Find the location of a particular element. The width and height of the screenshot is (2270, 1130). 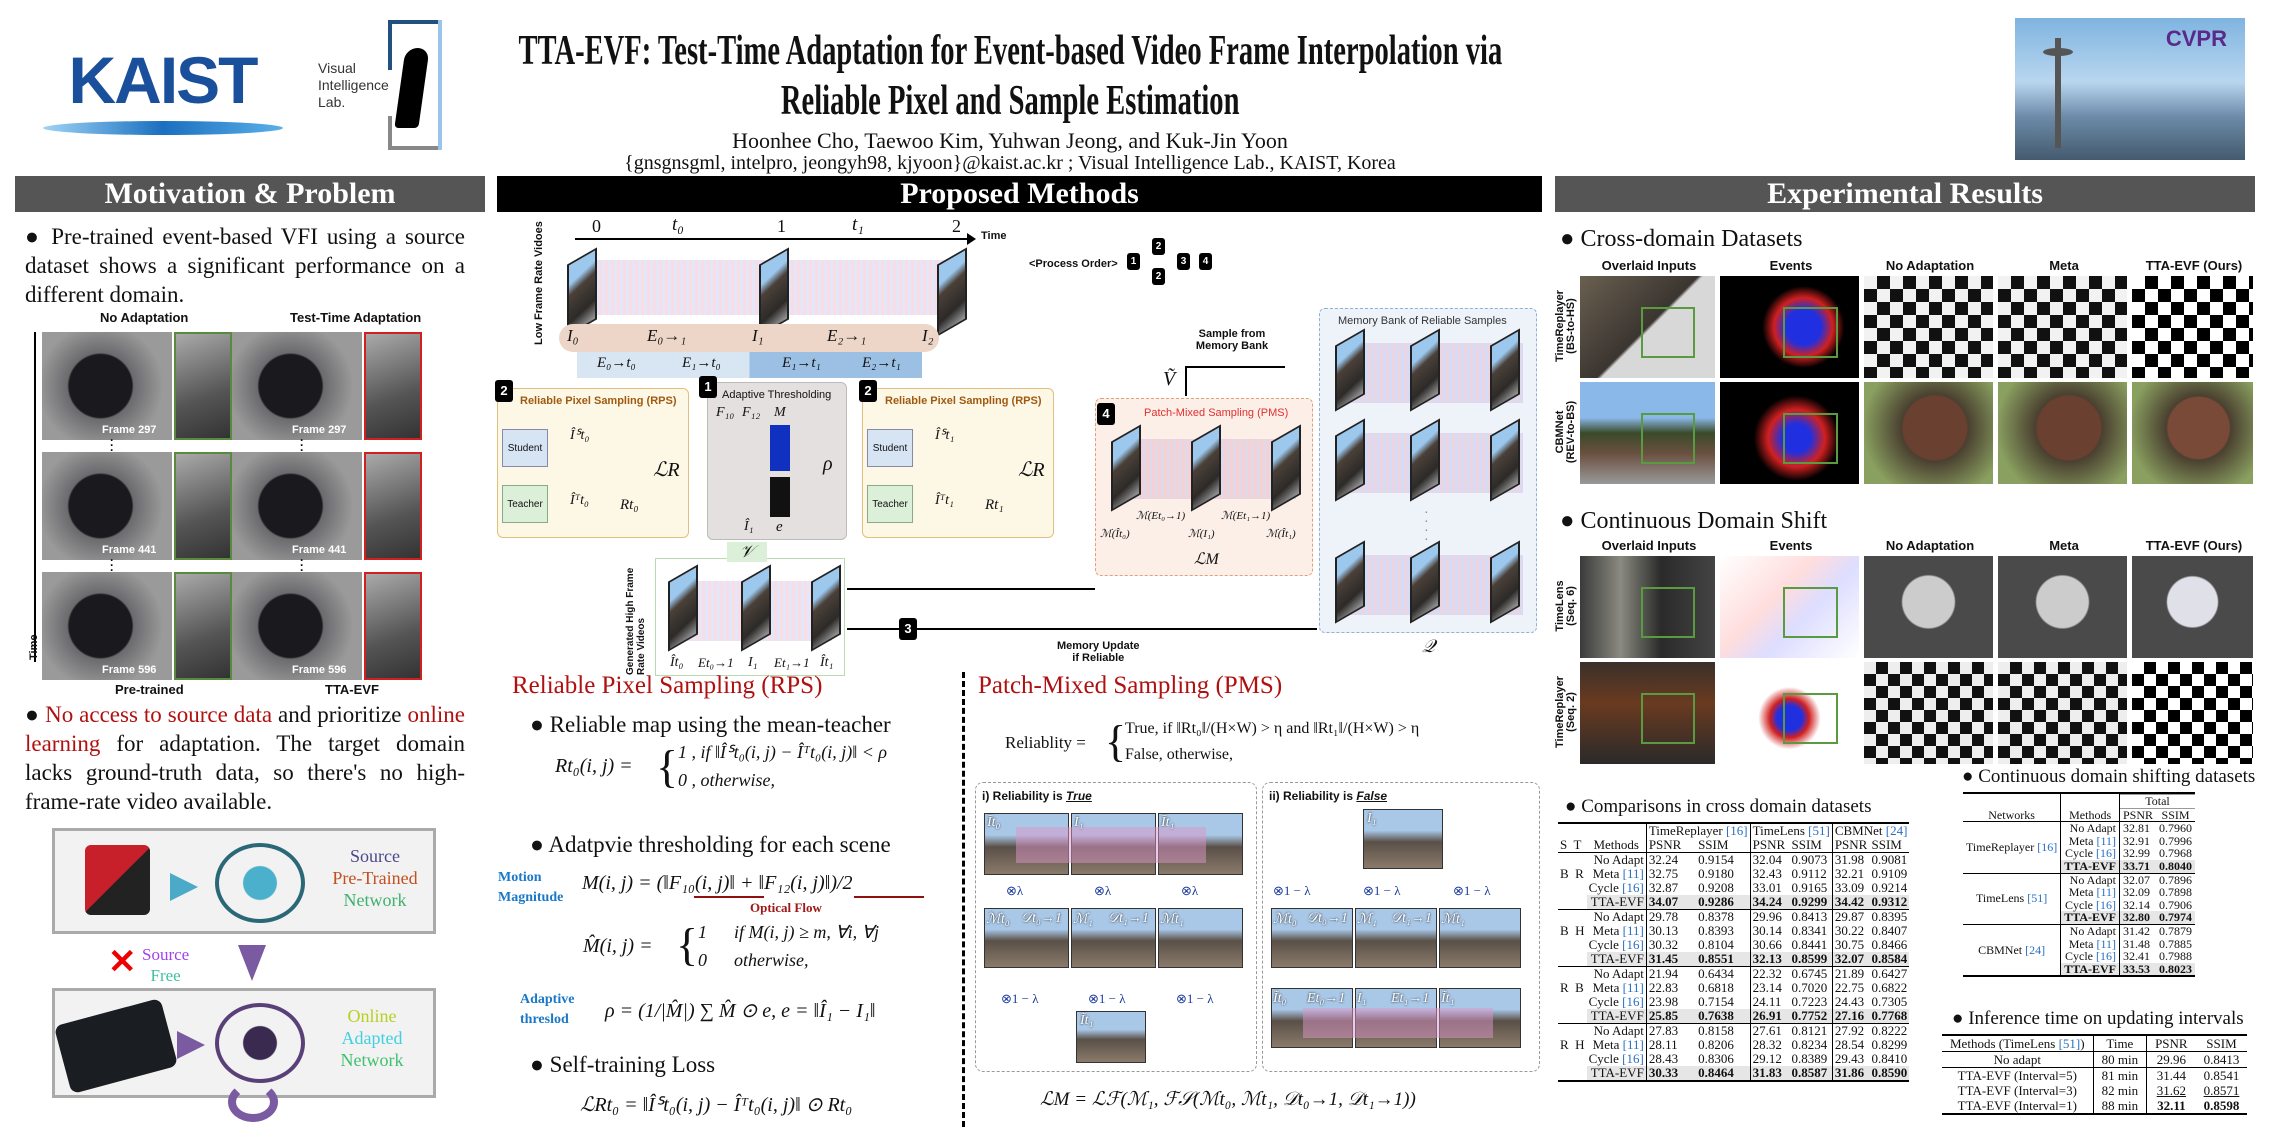

crop-zoom is located at coordinates (203, 626).